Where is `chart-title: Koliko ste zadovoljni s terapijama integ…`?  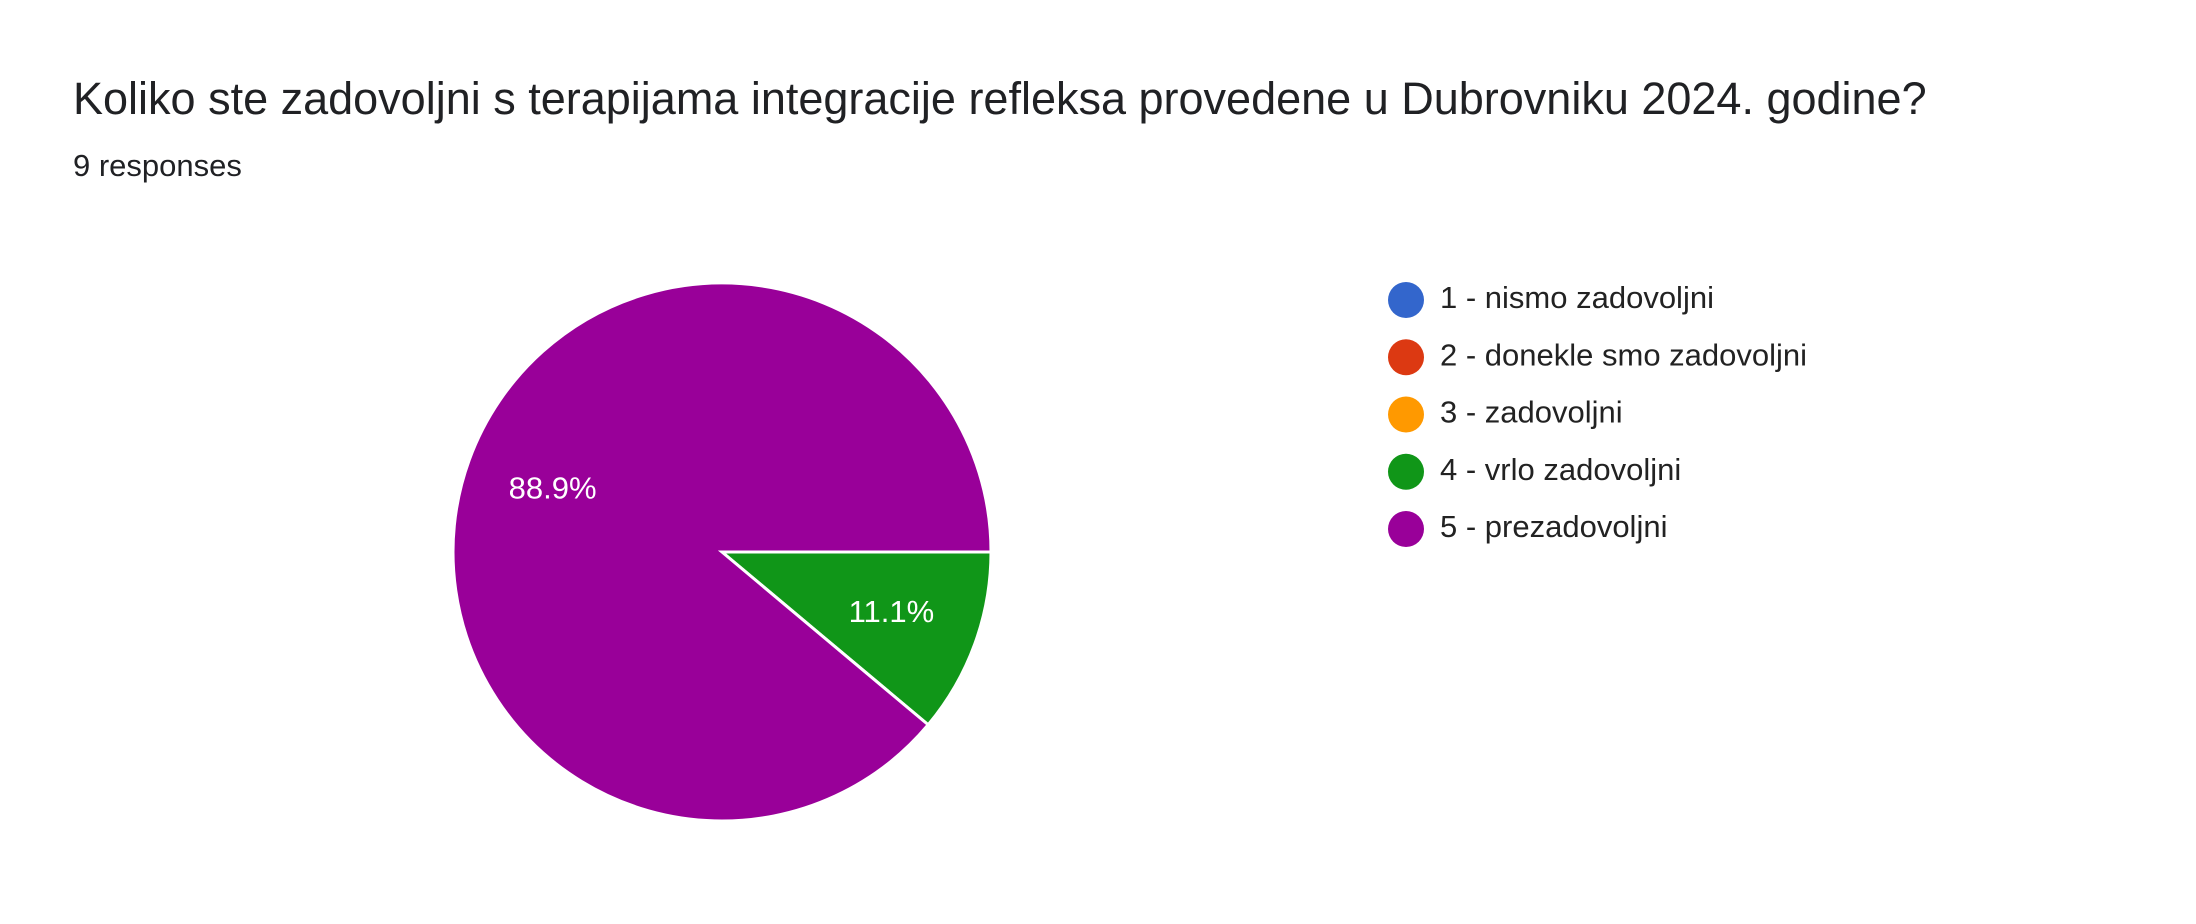
chart-title: Koliko ste zadovoljni s terapijama integ… is located at coordinates (1000, 98).